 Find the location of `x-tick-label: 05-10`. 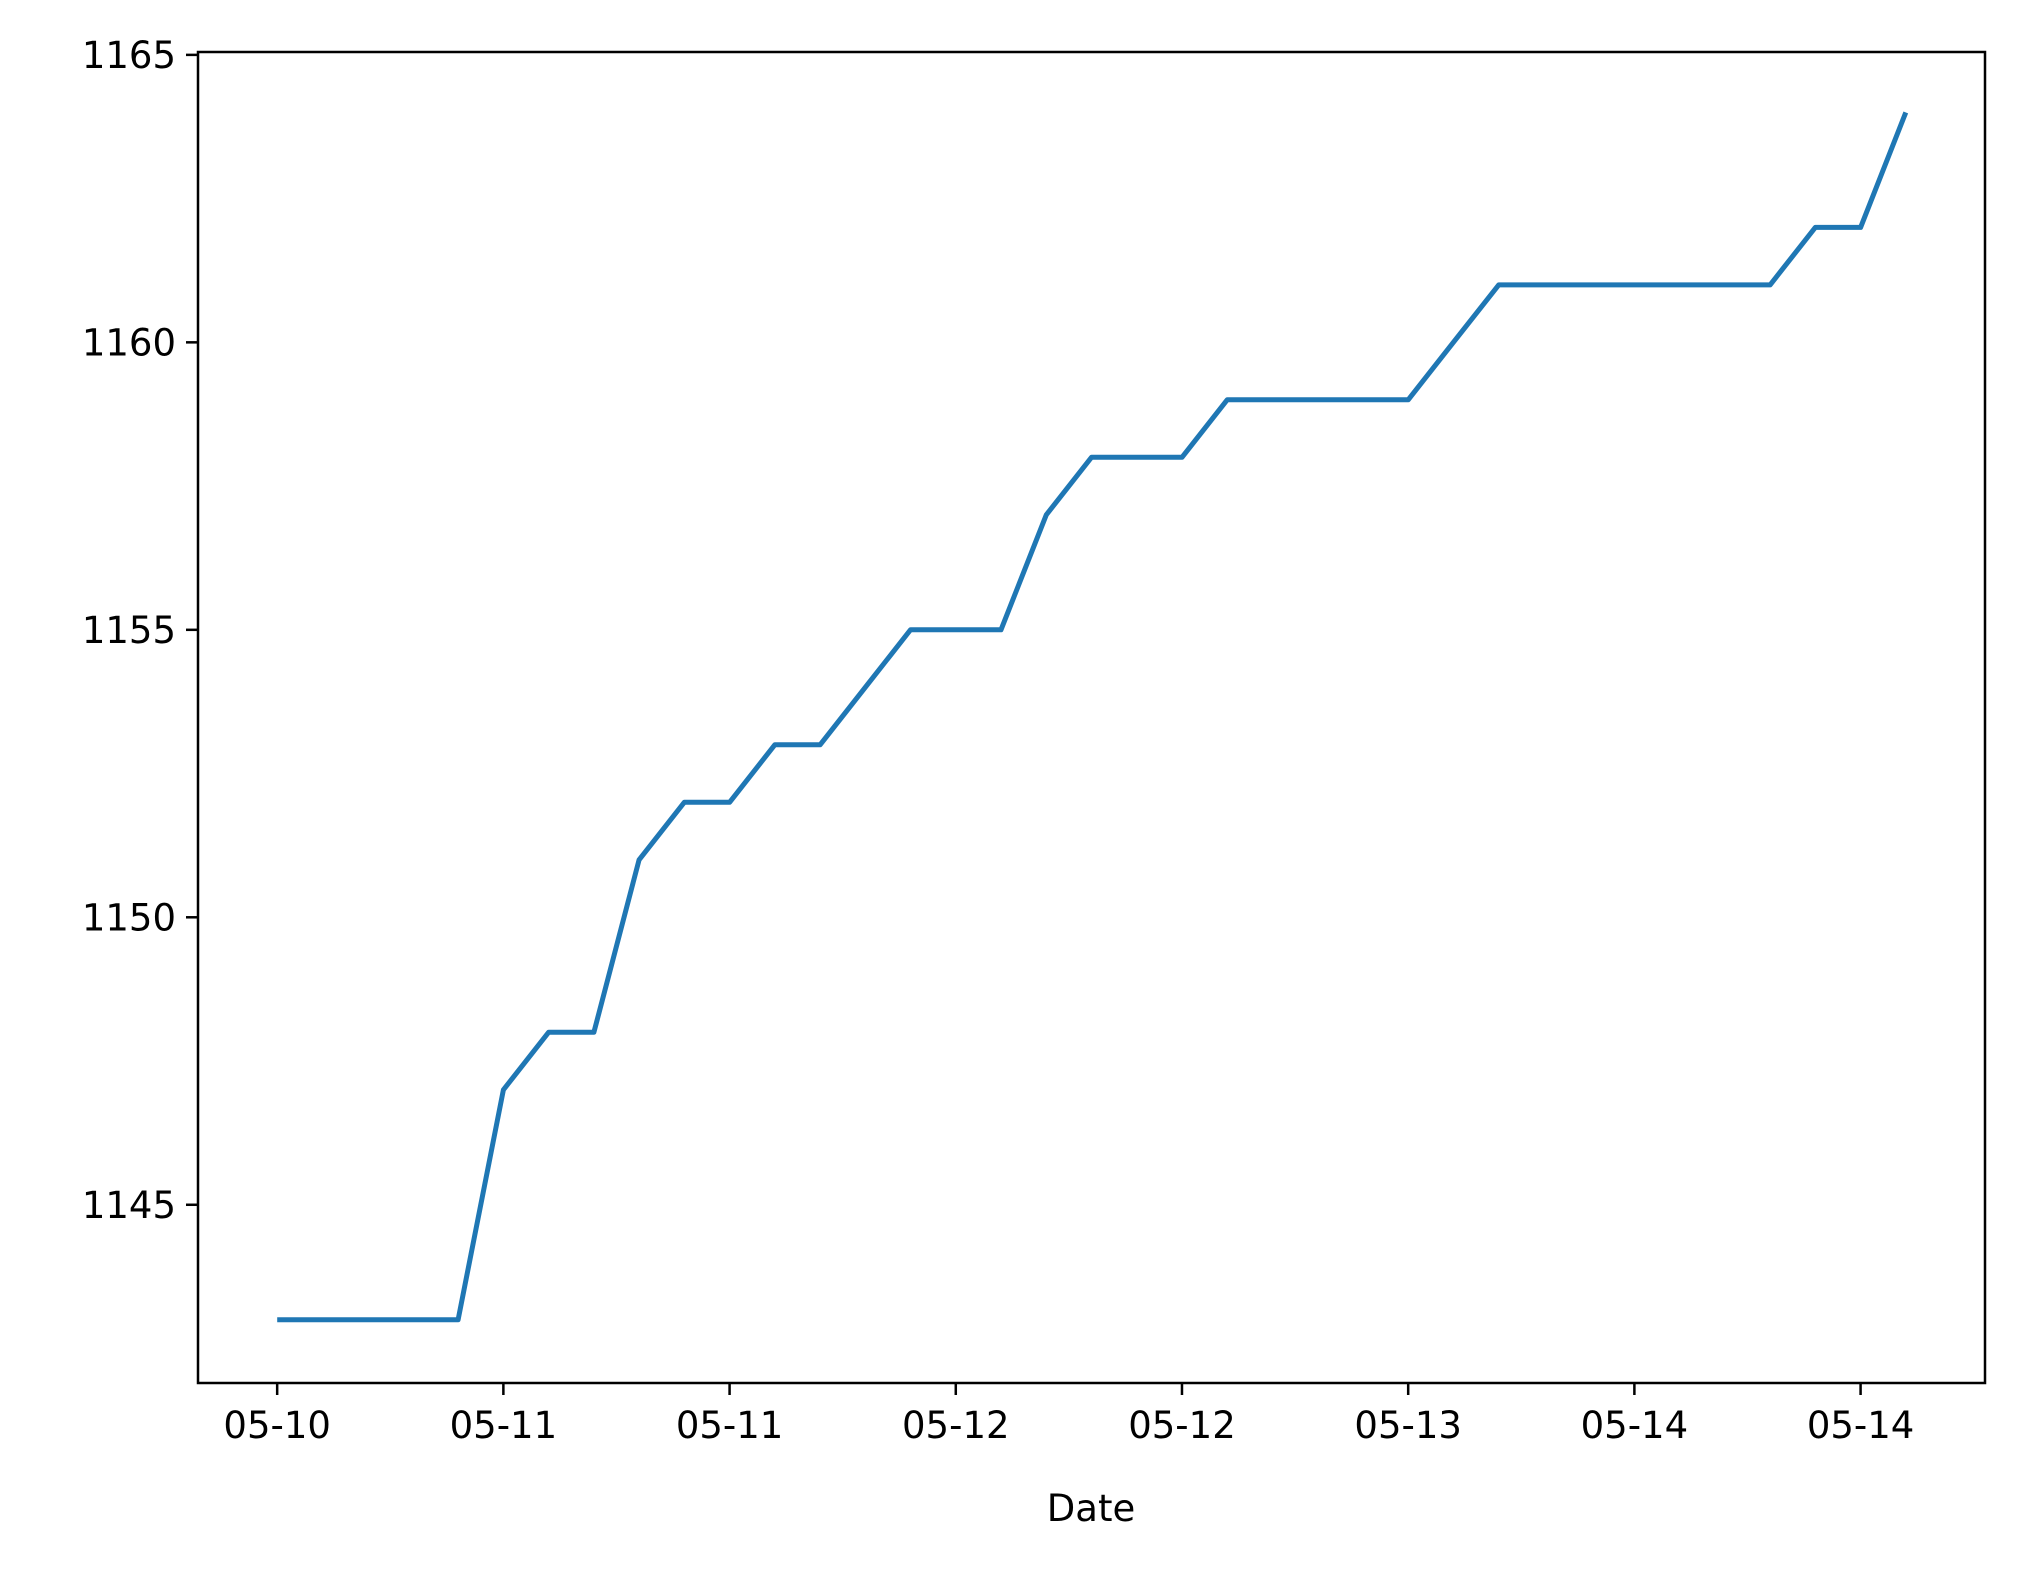

x-tick-label: 05-10 is located at coordinates (277, 1425).